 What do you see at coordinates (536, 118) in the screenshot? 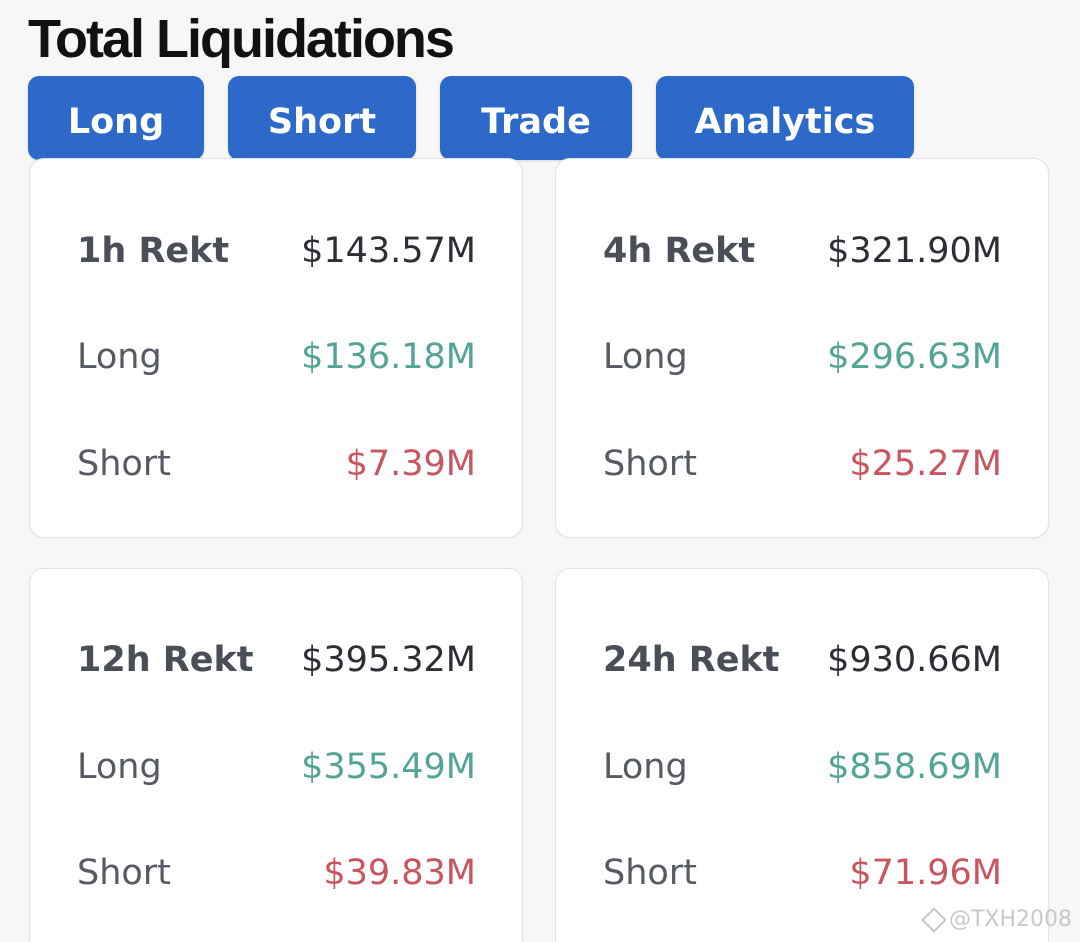
I see `tab-trade: Trade` at bounding box center [536, 118].